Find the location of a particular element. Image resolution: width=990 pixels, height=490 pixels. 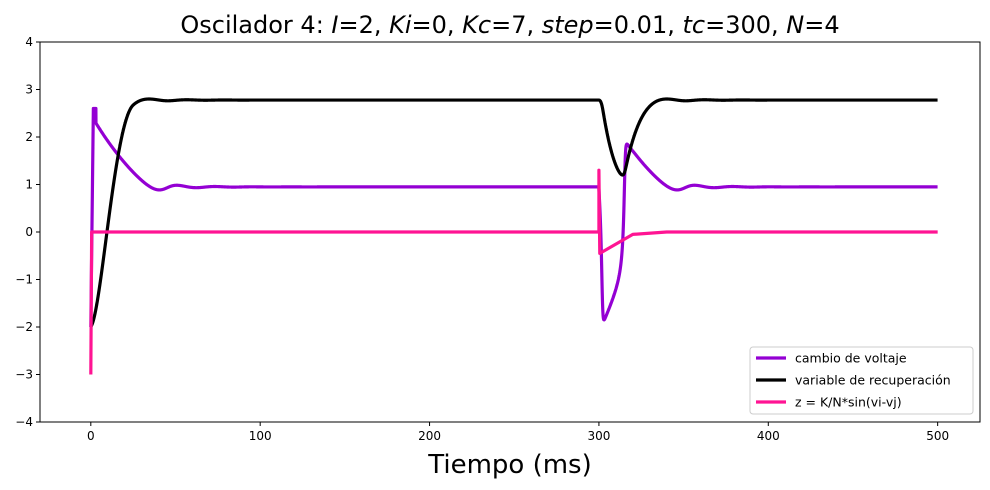

title-part: =0.01, is located at coordinates (638, 25).